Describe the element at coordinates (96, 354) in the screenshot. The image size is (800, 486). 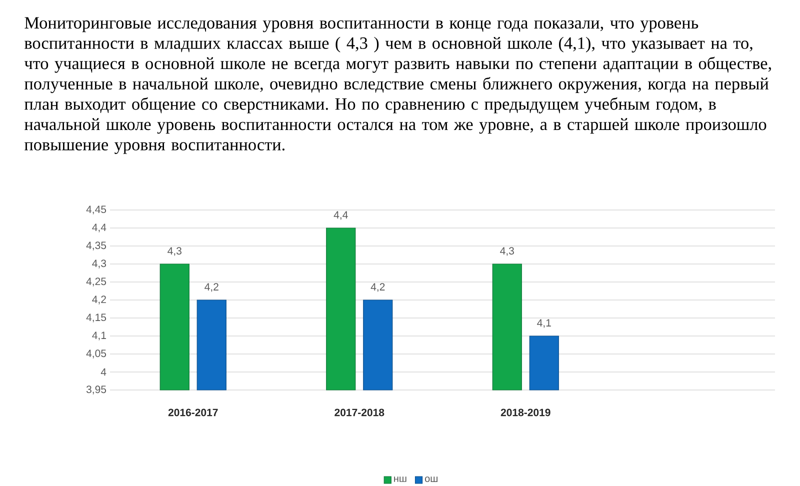
I see `y-tick-label: 4,05` at that location.